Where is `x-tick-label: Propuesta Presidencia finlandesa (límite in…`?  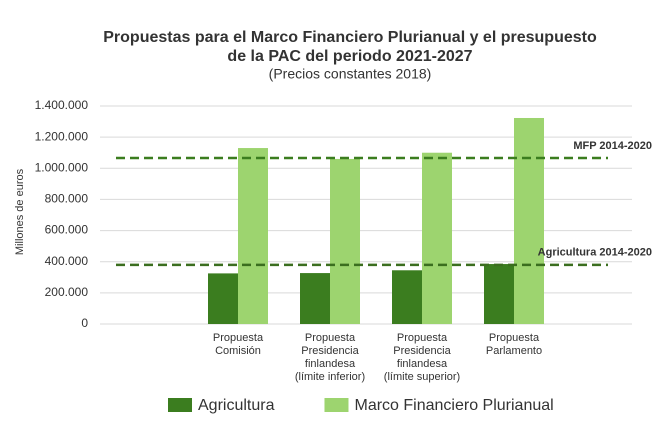
x-tick-label: Propuesta Presidencia finlandesa (límite in… is located at coordinates (330, 357).